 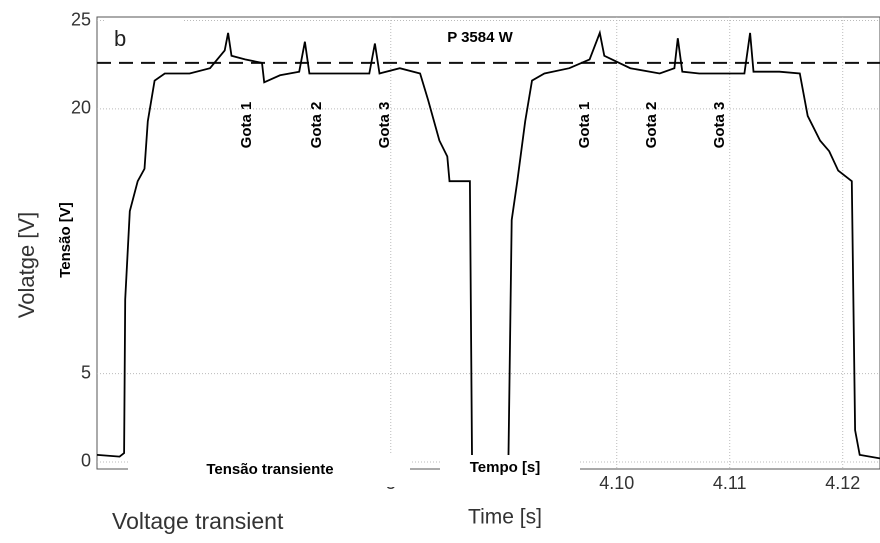 I want to click on x-tick-label: 4.10, so click(x=616, y=483).